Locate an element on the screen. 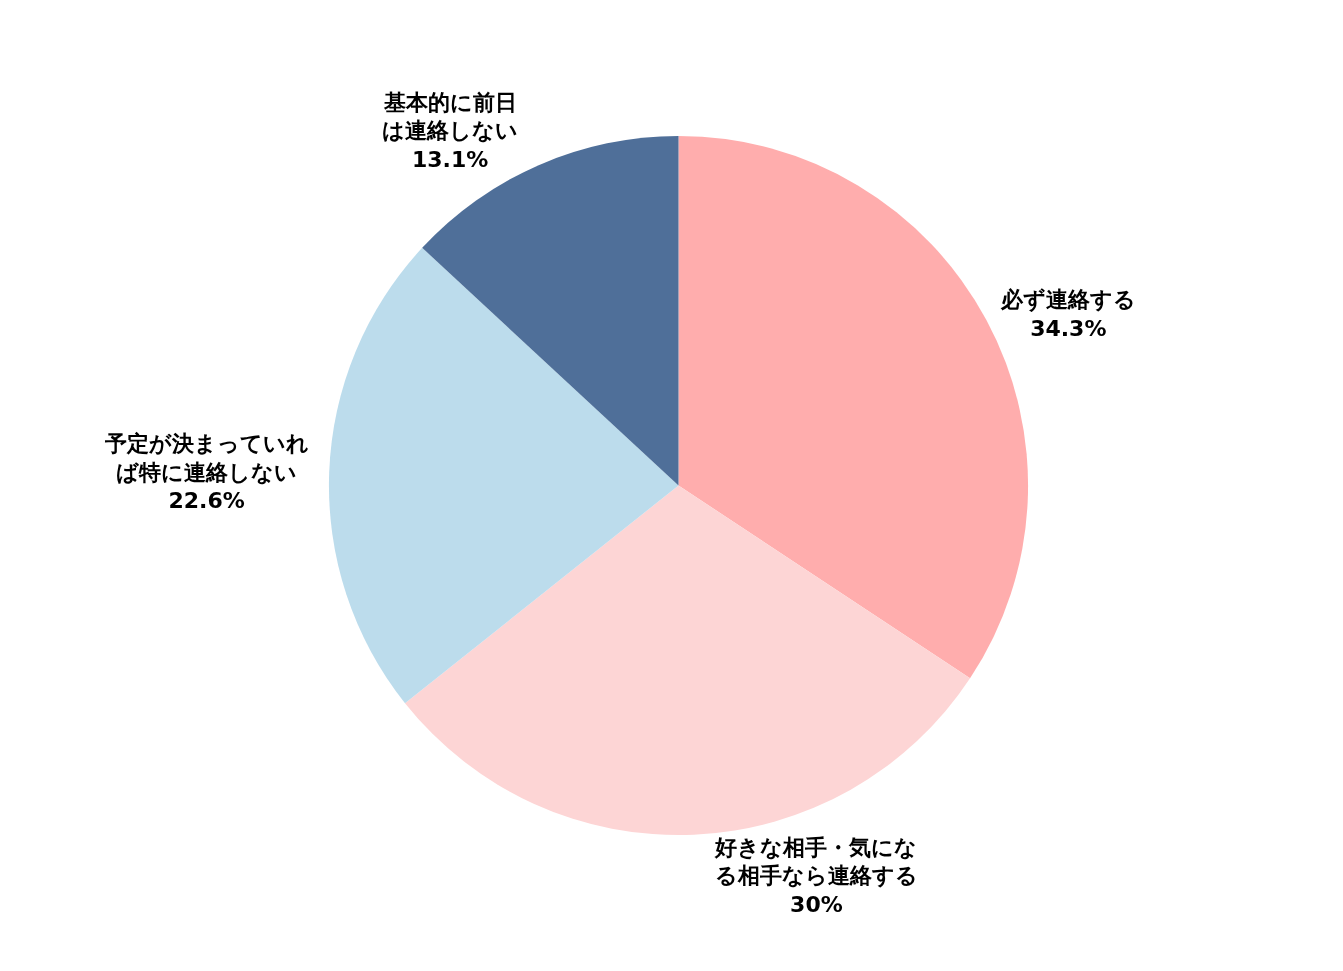 This screenshot has height=971, width=1343. data-label: 13.1% is located at coordinates (450, 159).